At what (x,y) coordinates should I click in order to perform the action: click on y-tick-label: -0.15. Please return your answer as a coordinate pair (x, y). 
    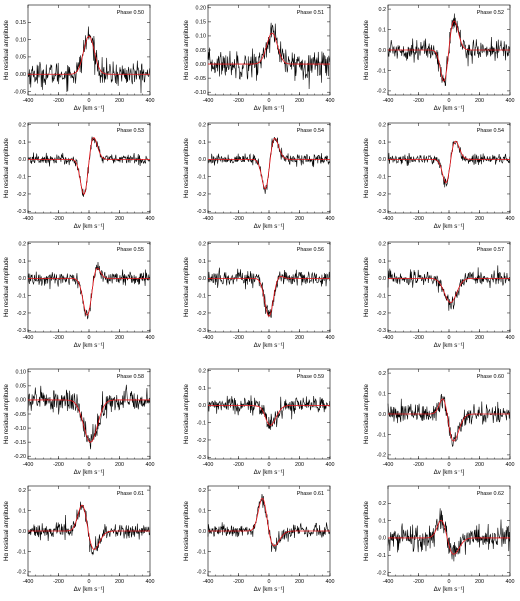
    Looking at the image, I should click on (20, 443).